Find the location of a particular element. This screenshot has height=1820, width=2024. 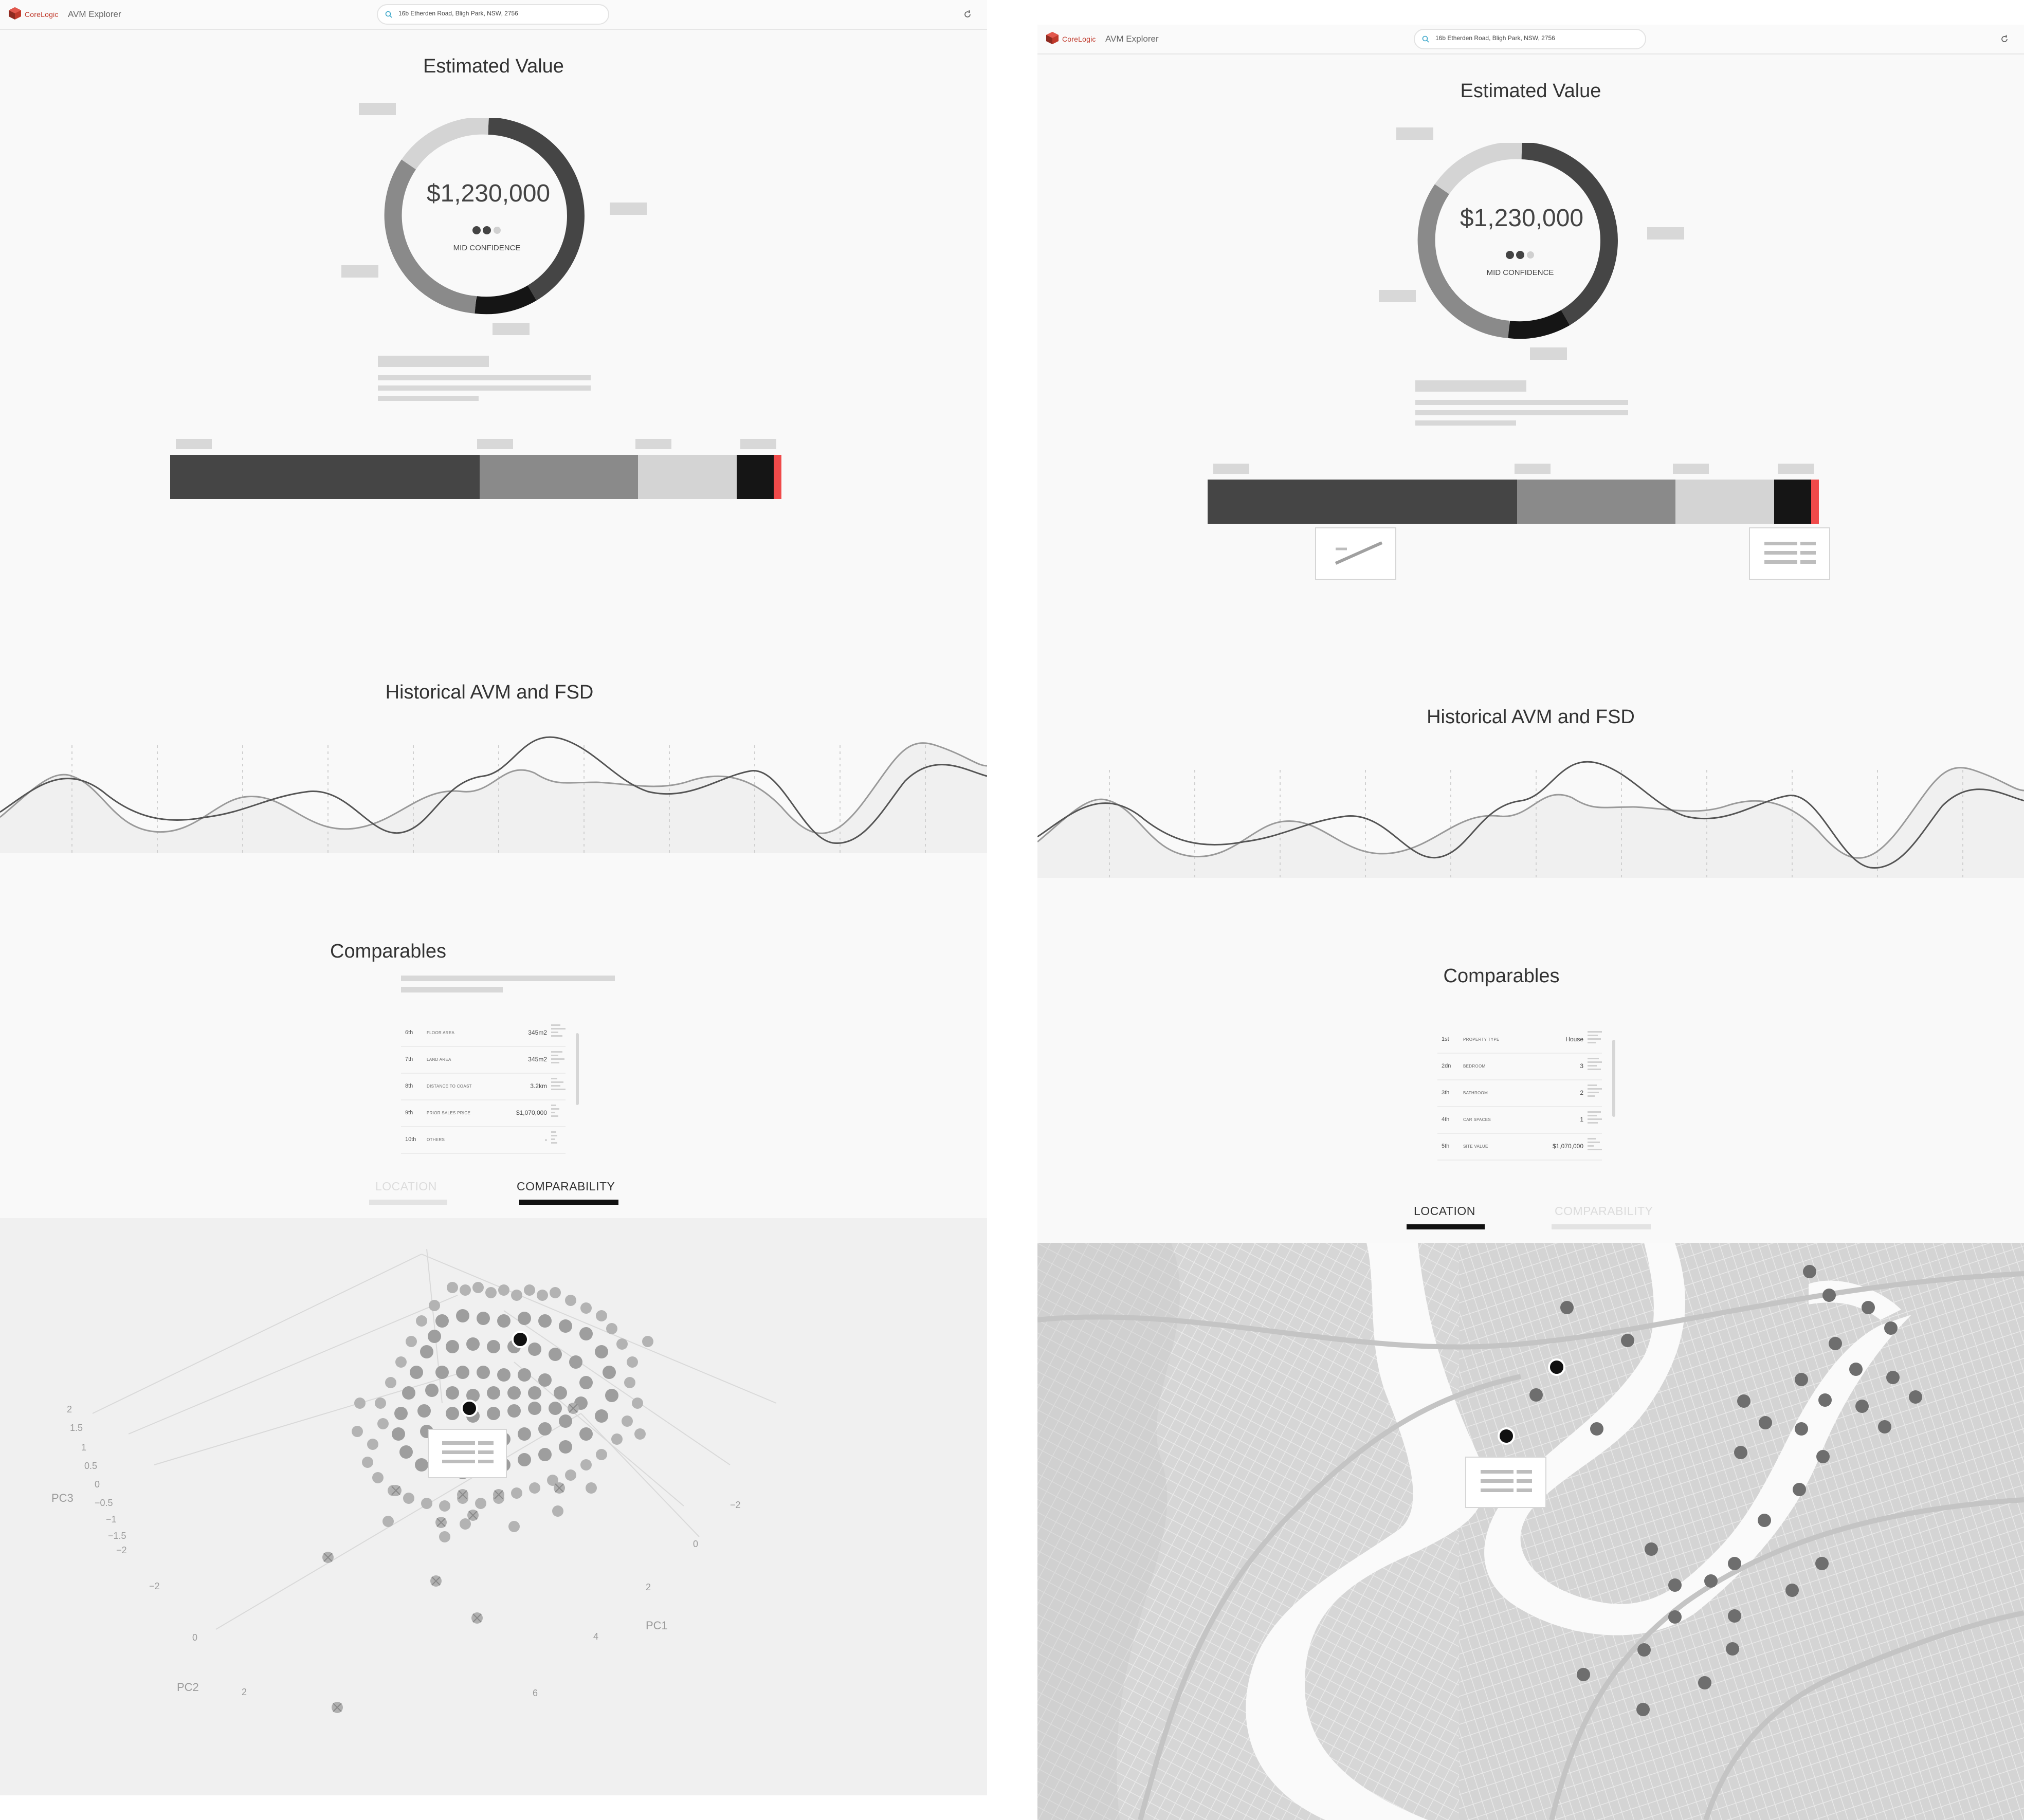

row-label: BATHROOM is located at coordinates (1475, 1093).